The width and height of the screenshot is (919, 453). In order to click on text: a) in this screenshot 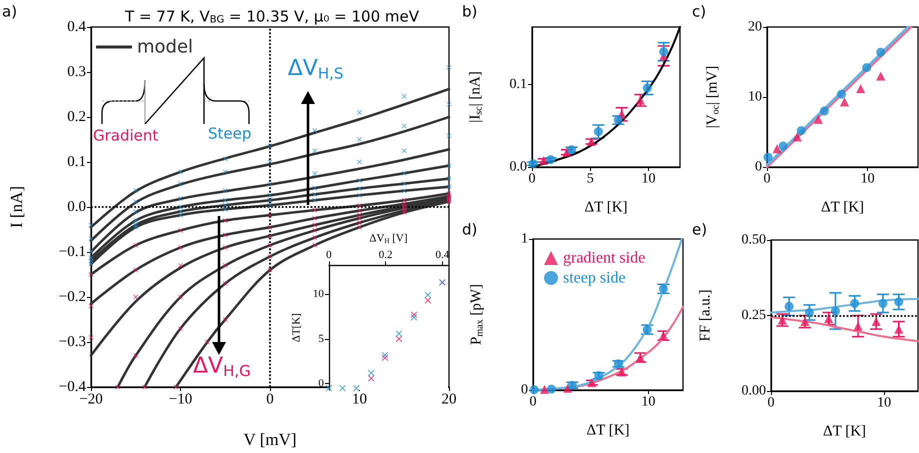, I will do `click(10, 11)`.